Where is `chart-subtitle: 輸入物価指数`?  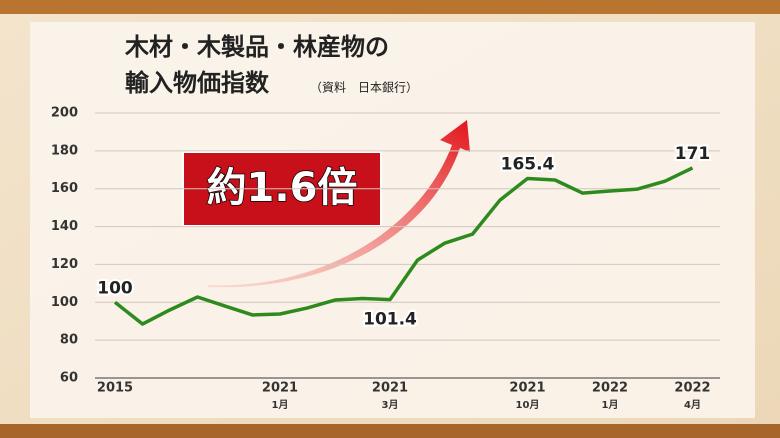 chart-subtitle: 輸入物価指数 is located at coordinates (197, 83).